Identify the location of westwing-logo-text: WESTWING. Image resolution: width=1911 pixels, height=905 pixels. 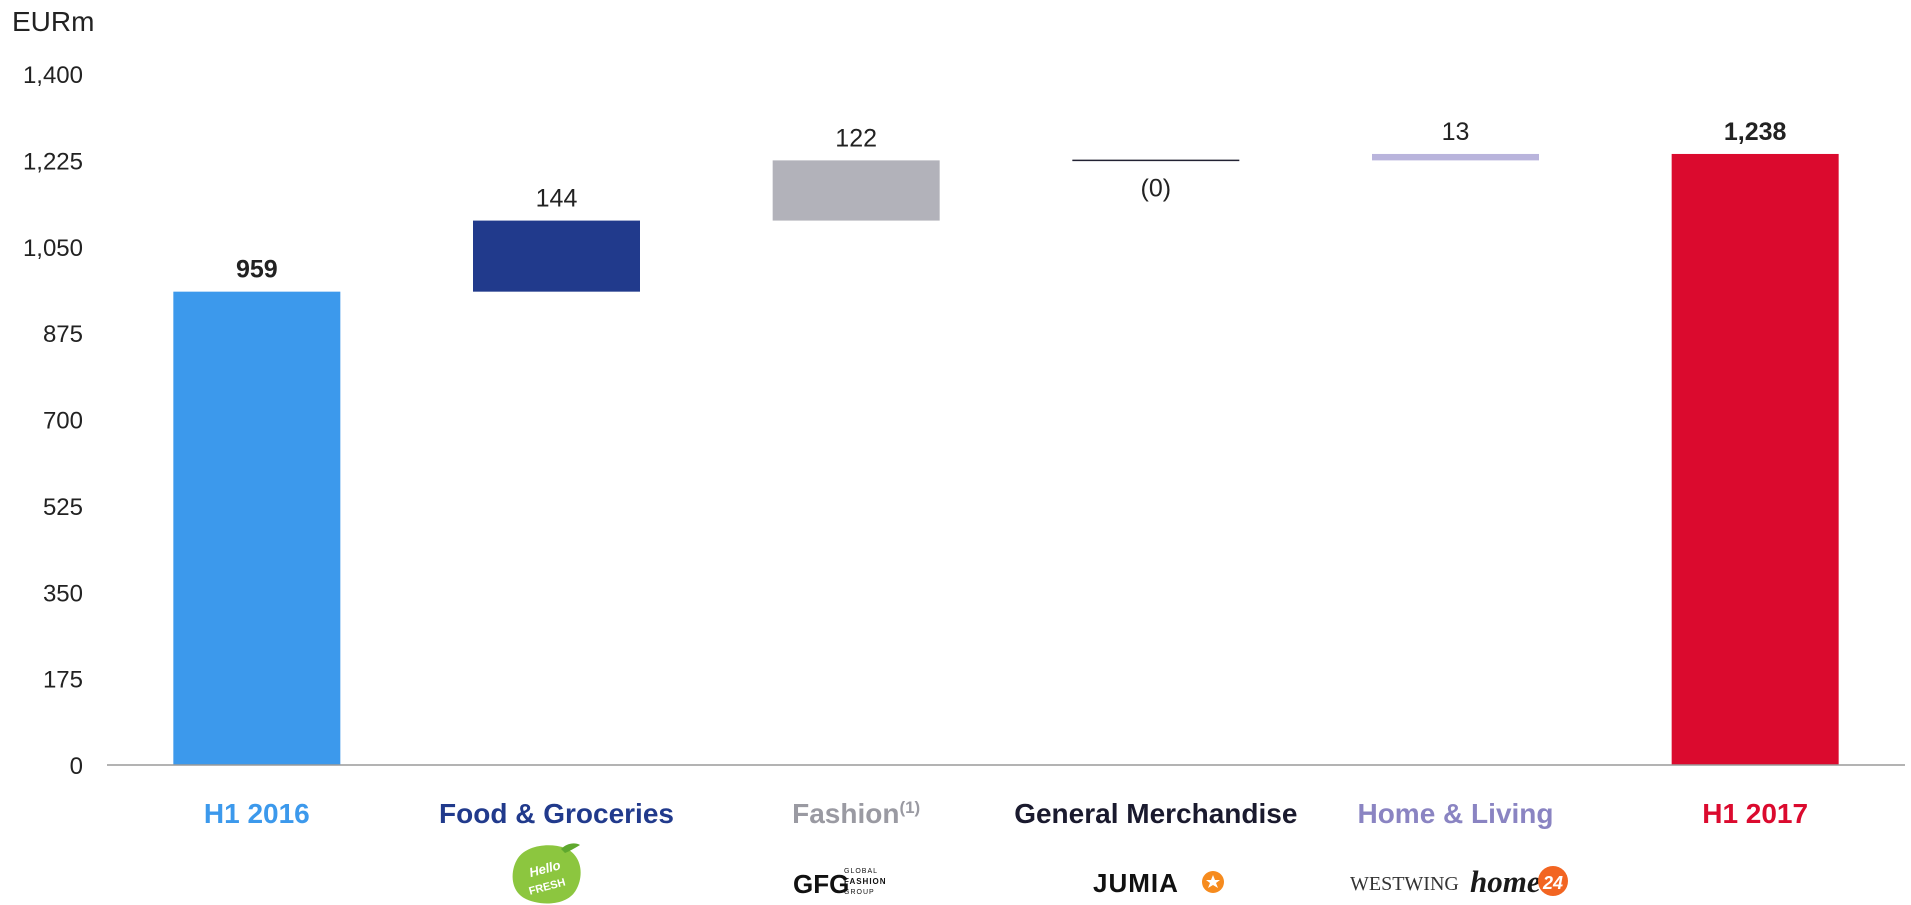
(1404, 884).